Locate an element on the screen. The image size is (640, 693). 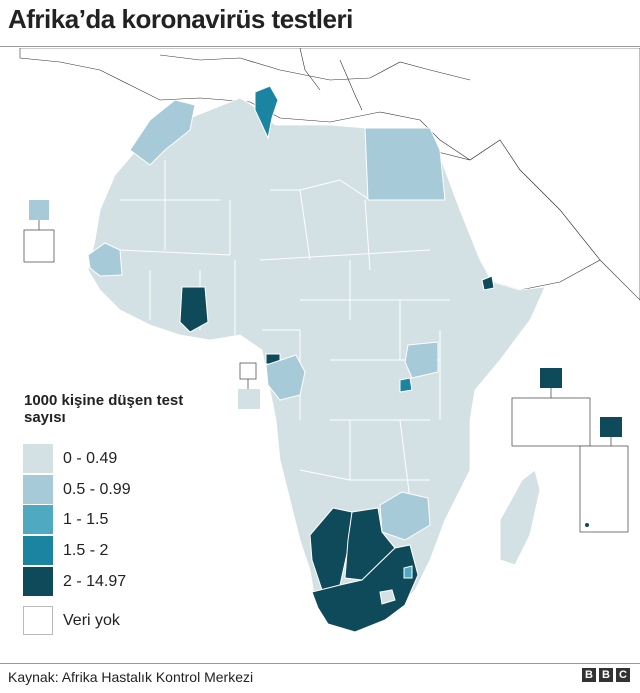
title-divider is located at coordinates (320, 46).